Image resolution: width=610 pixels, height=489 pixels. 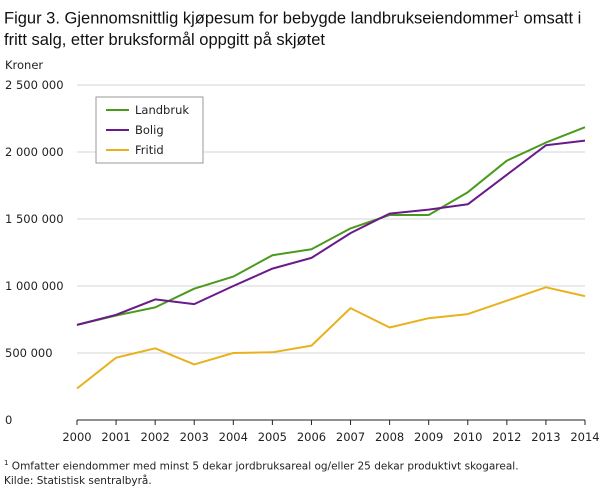 What do you see at coordinates (272, 437) in the screenshot?
I see `x-tick-label: 2005` at bounding box center [272, 437].